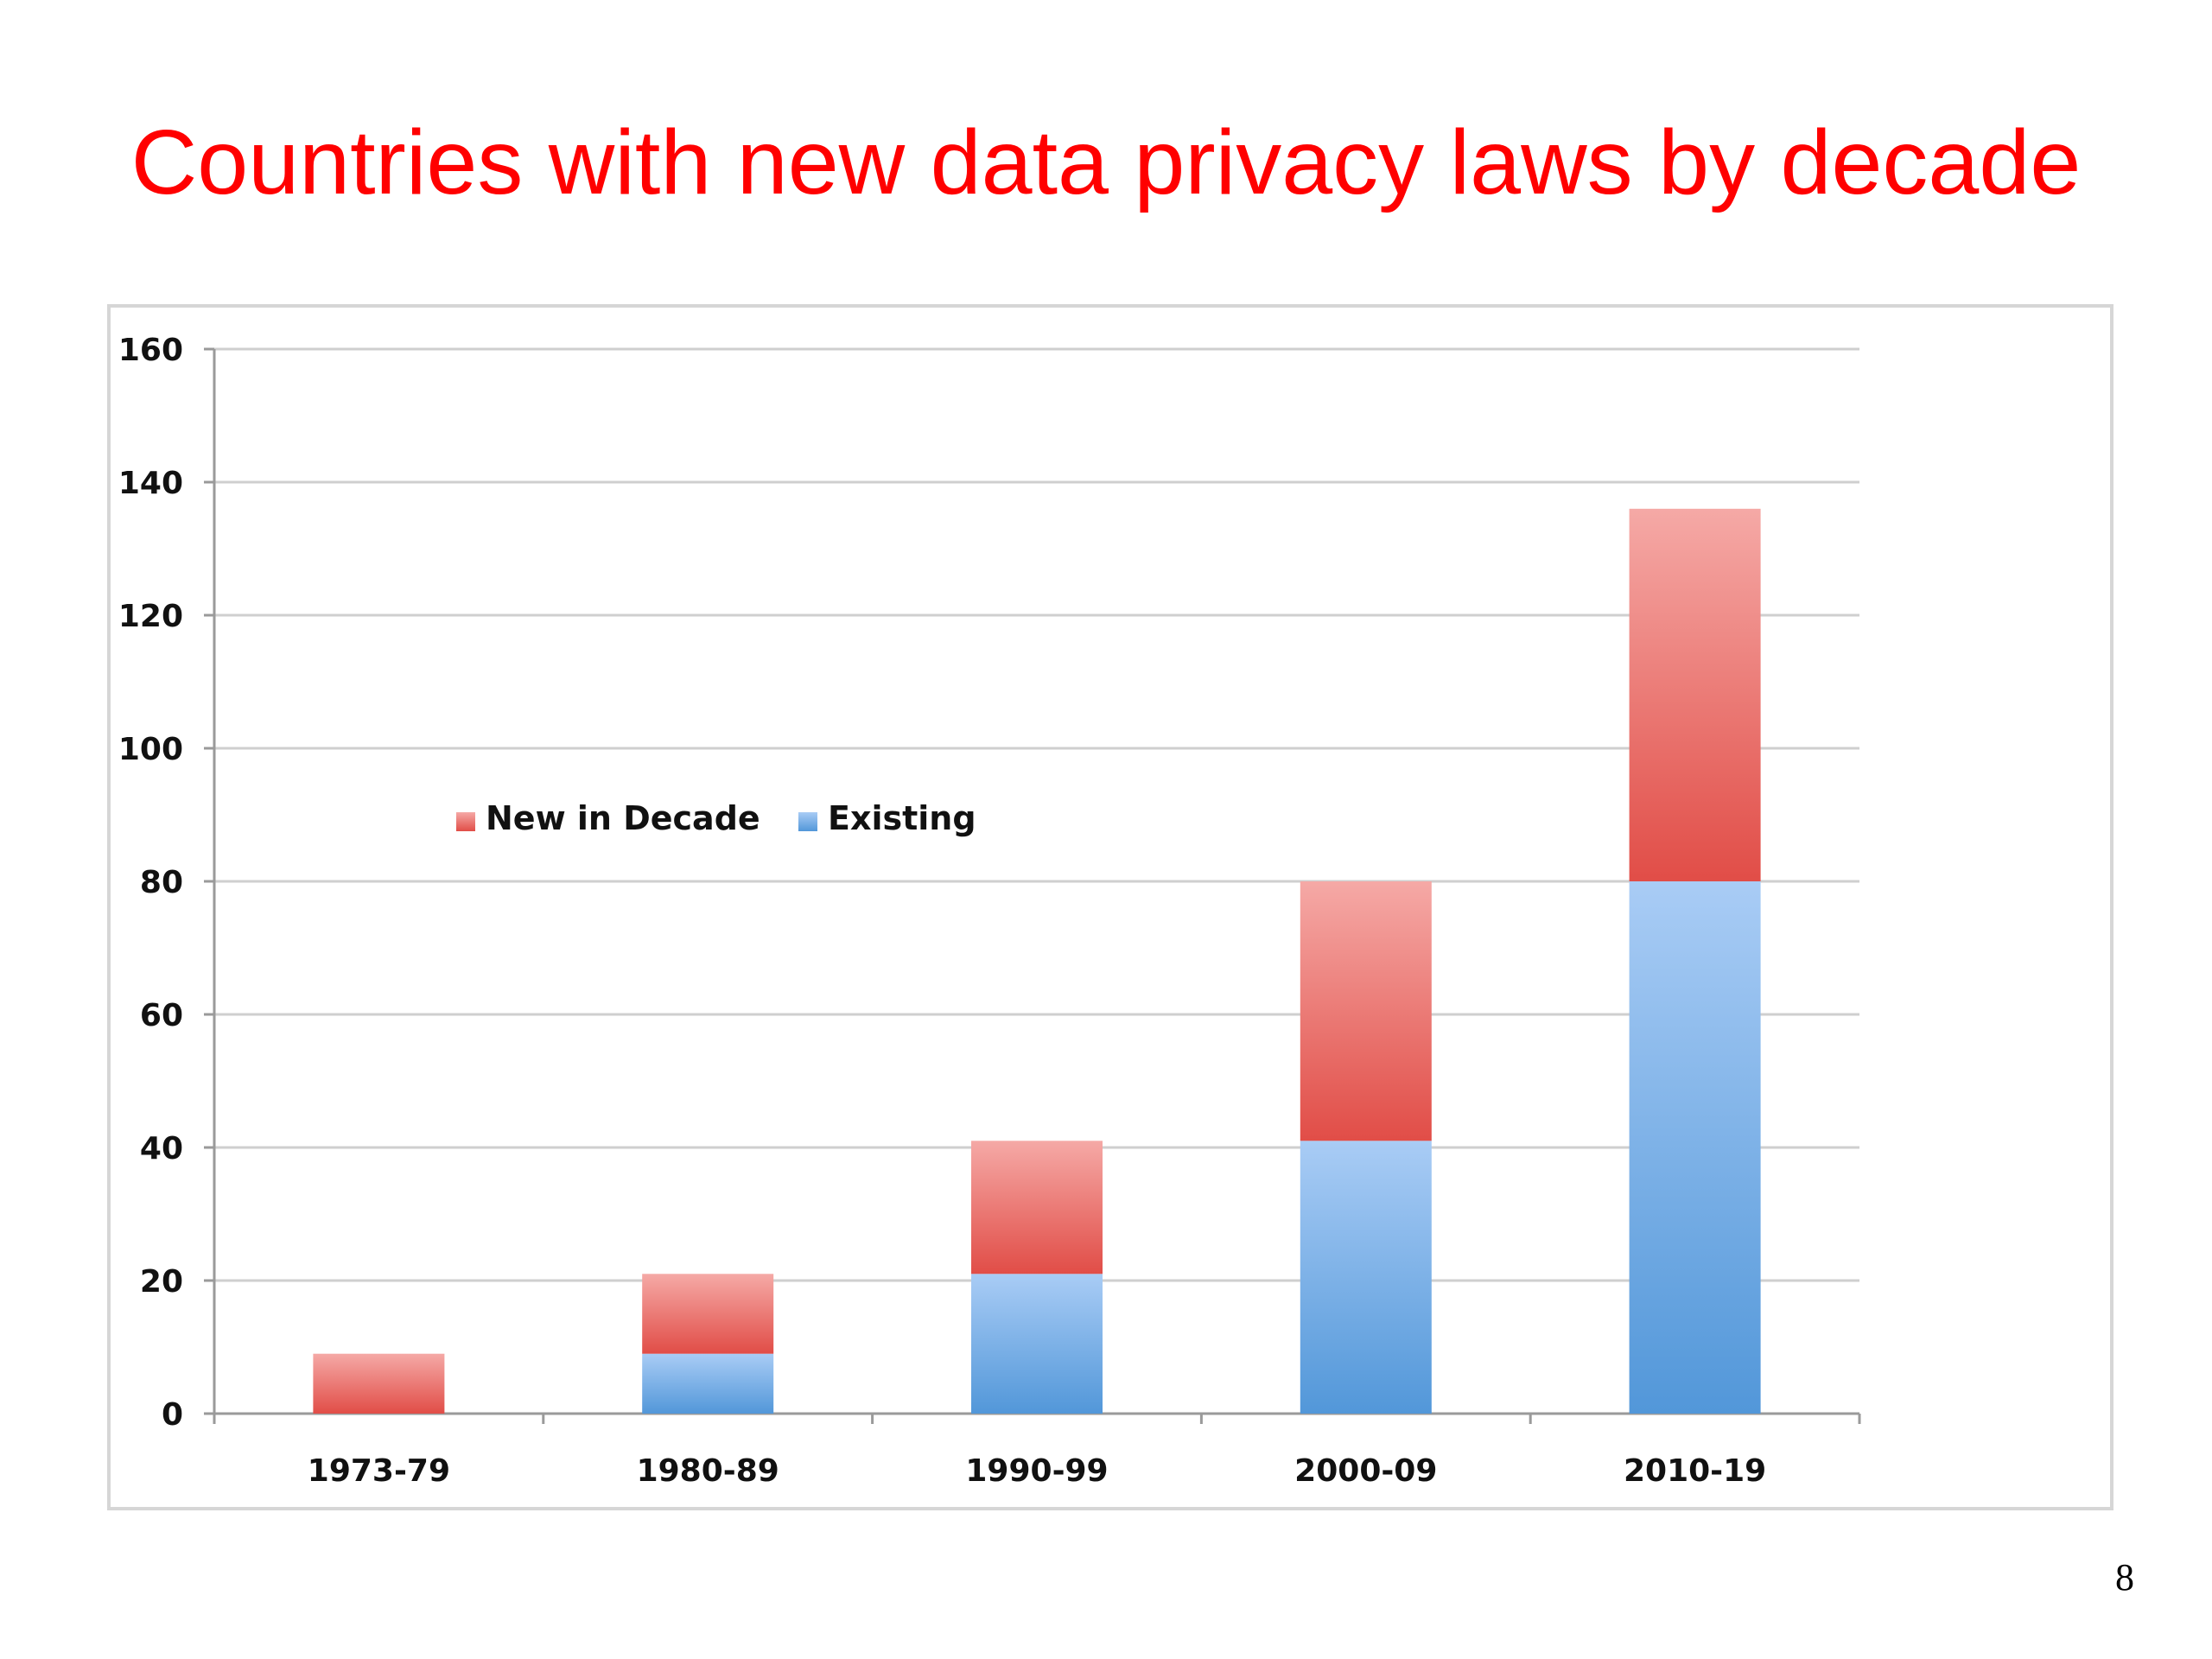 The image size is (2212, 1659). What do you see at coordinates (1695, 1471) in the screenshot?
I see `x-tick-label: 2010-19` at bounding box center [1695, 1471].